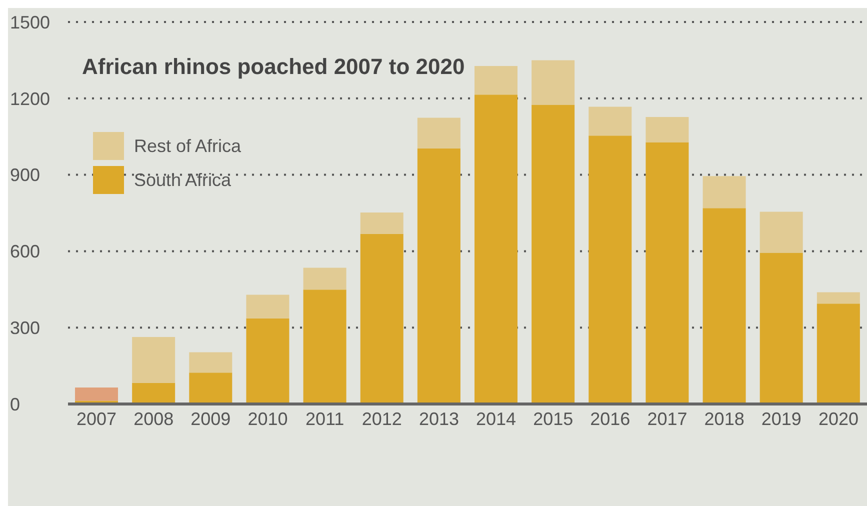 The image size is (867, 506). I want to click on y-tick-label: 1500, so click(30, 22).